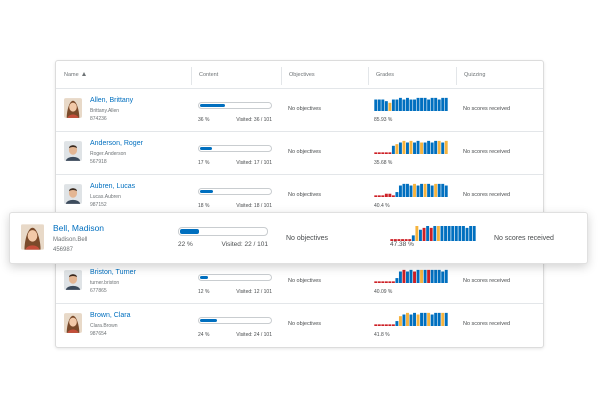 This screenshot has height=400, width=600. What do you see at coordinates (116, 143) in the screenshot?
I see `student-name-link: Anderson, Roger` at bounding box center [116, 143].